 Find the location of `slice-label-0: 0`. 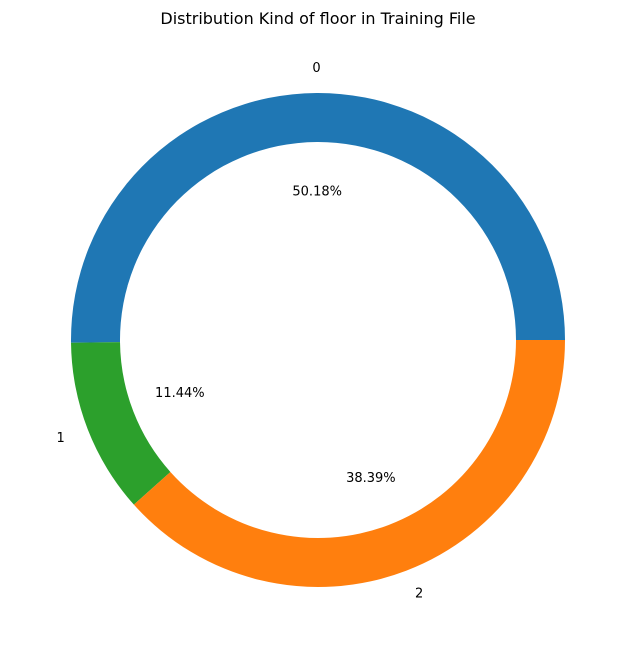

slice-label-0: 0 is located at coordinates (316, 68).